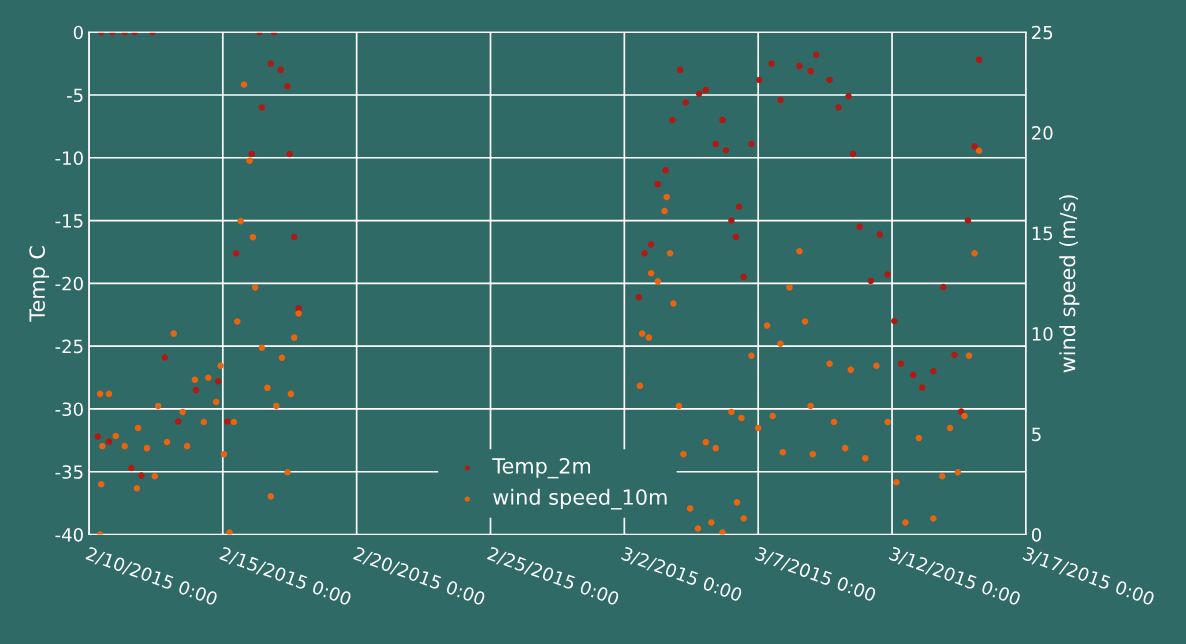  What do you see at coordinates (78, 32) in the screenshot?
I see `y-tick-label: 0` at bounding box center [78, 32].